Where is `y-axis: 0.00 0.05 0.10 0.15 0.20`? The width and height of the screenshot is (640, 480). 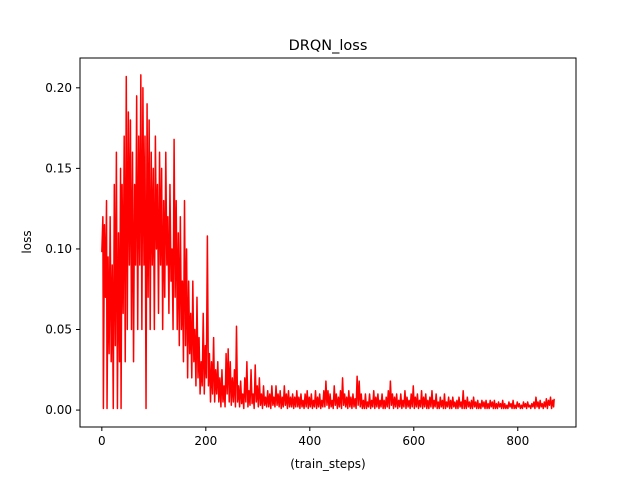
y-axis: 0.00 0.05 0.10 0.15 0.20 is located at coordinates (62, 249).